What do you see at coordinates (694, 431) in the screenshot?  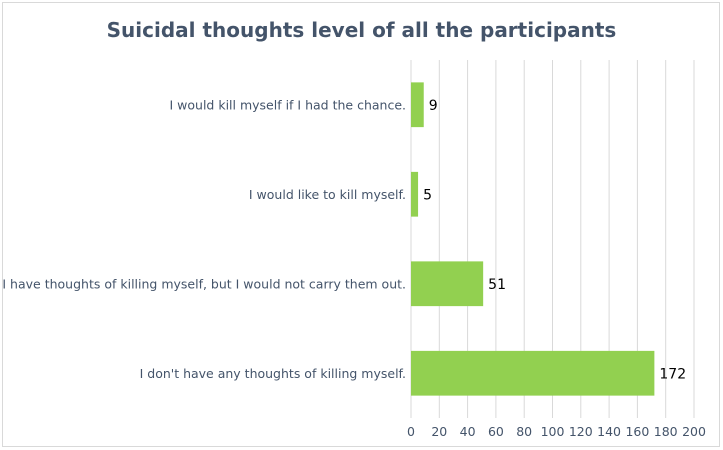 I see `x-tick-label: 200` at bounding box center [694, 431].